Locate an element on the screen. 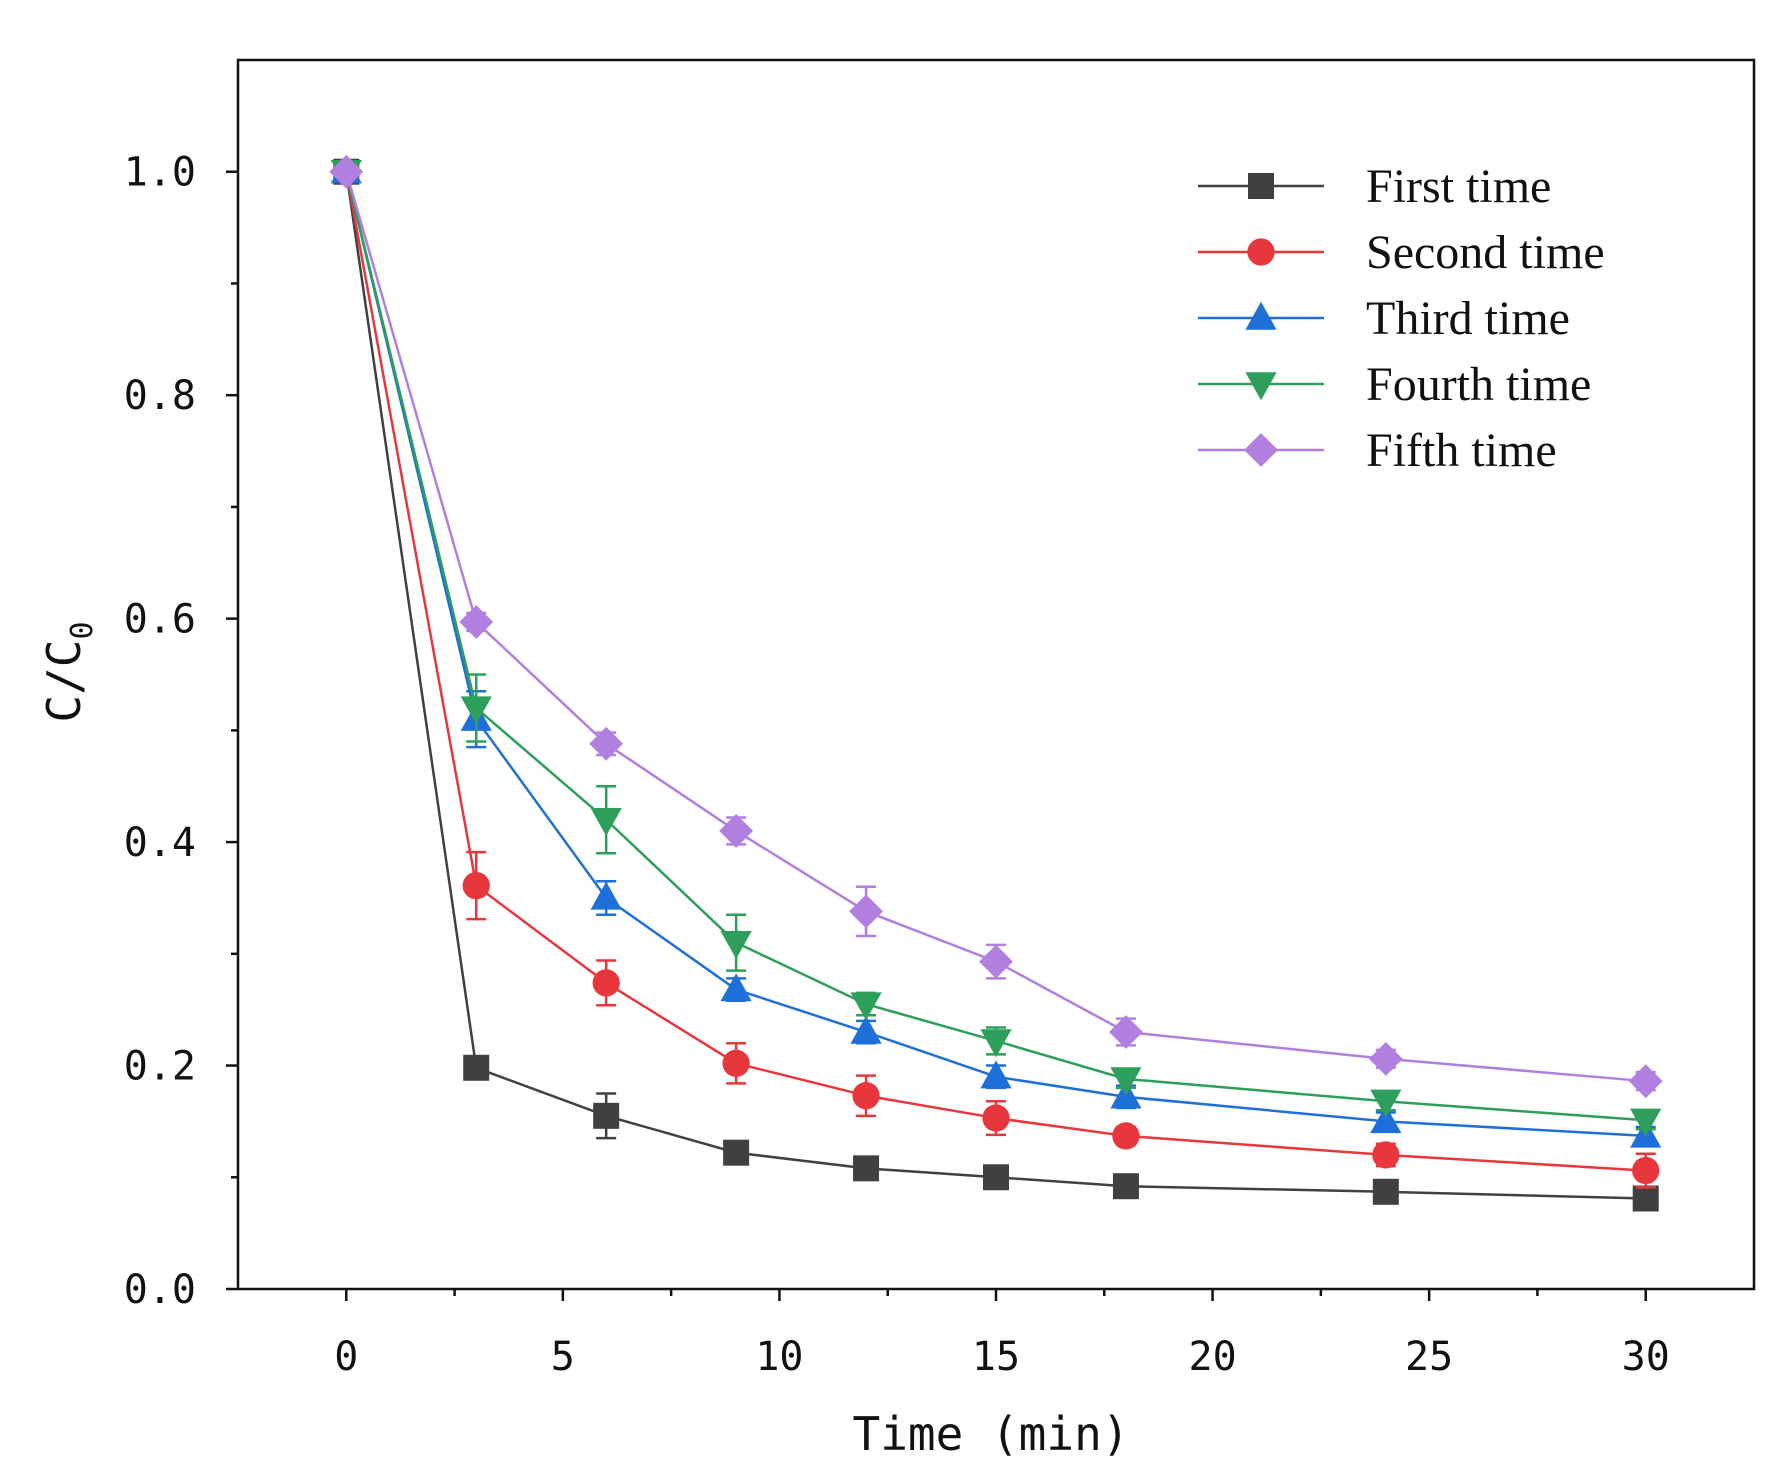  legend-label: Fifth time is located at coordinates (1461, 450).